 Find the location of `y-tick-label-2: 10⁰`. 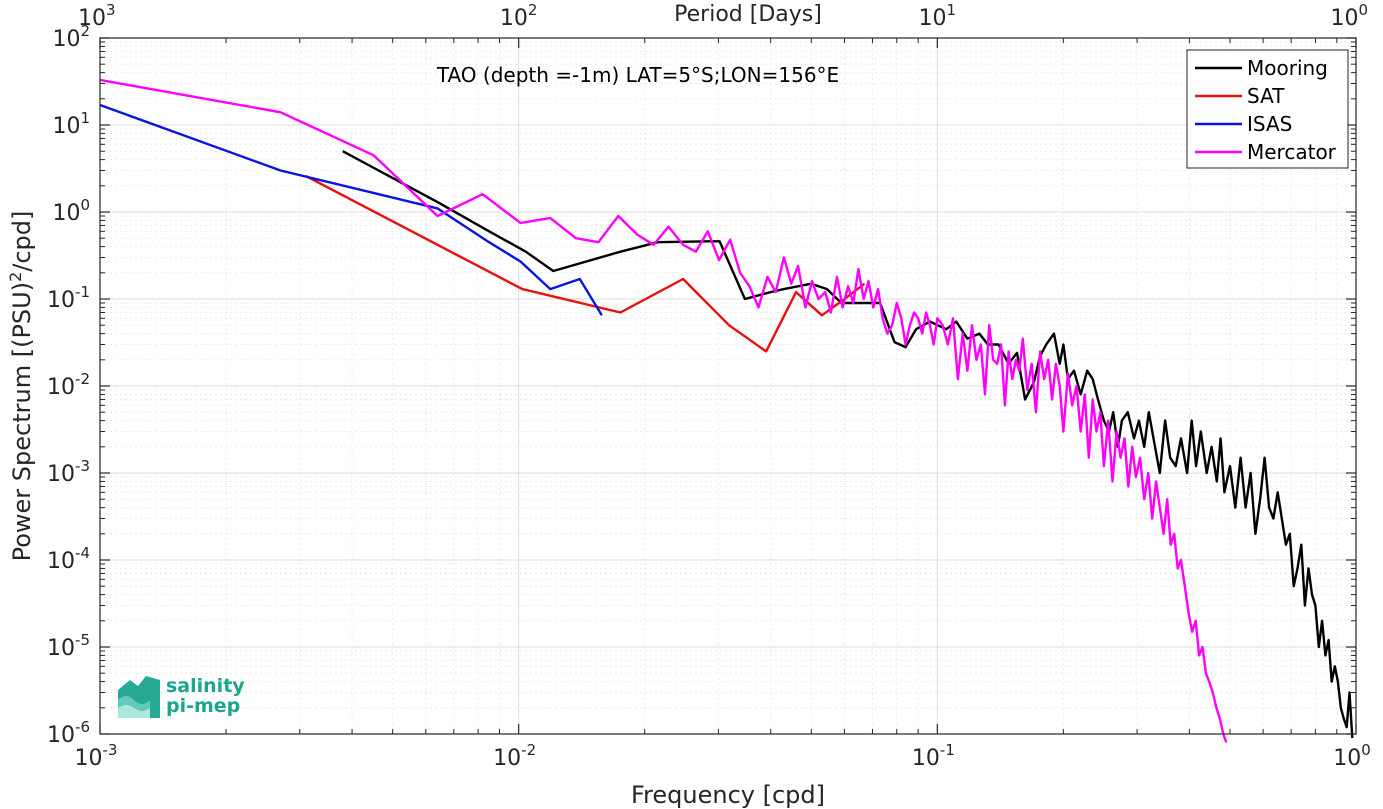

y-tick-label-2: 10⁰ is located at coordinates (71, 211).